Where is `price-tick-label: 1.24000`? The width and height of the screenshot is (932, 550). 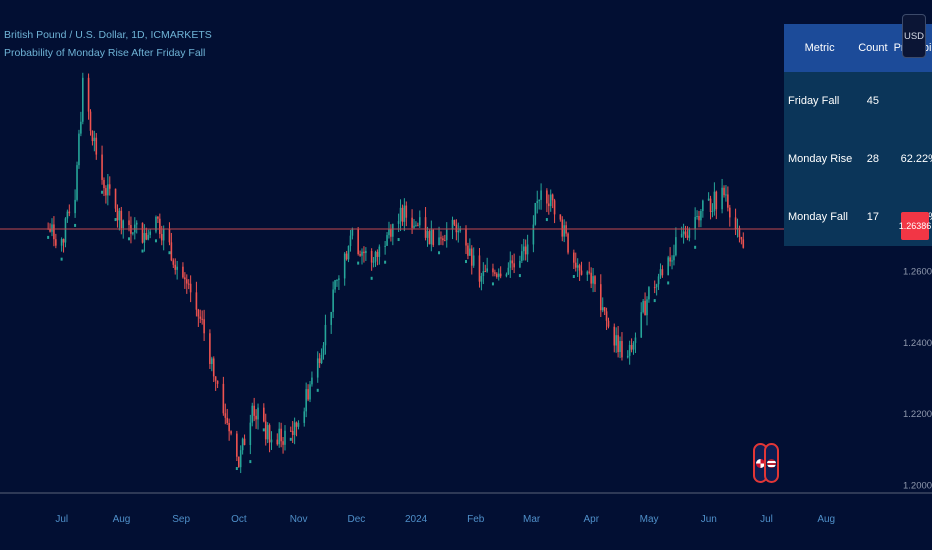 price-tick-label: 1.24000 is located at coordinates (917, 343).